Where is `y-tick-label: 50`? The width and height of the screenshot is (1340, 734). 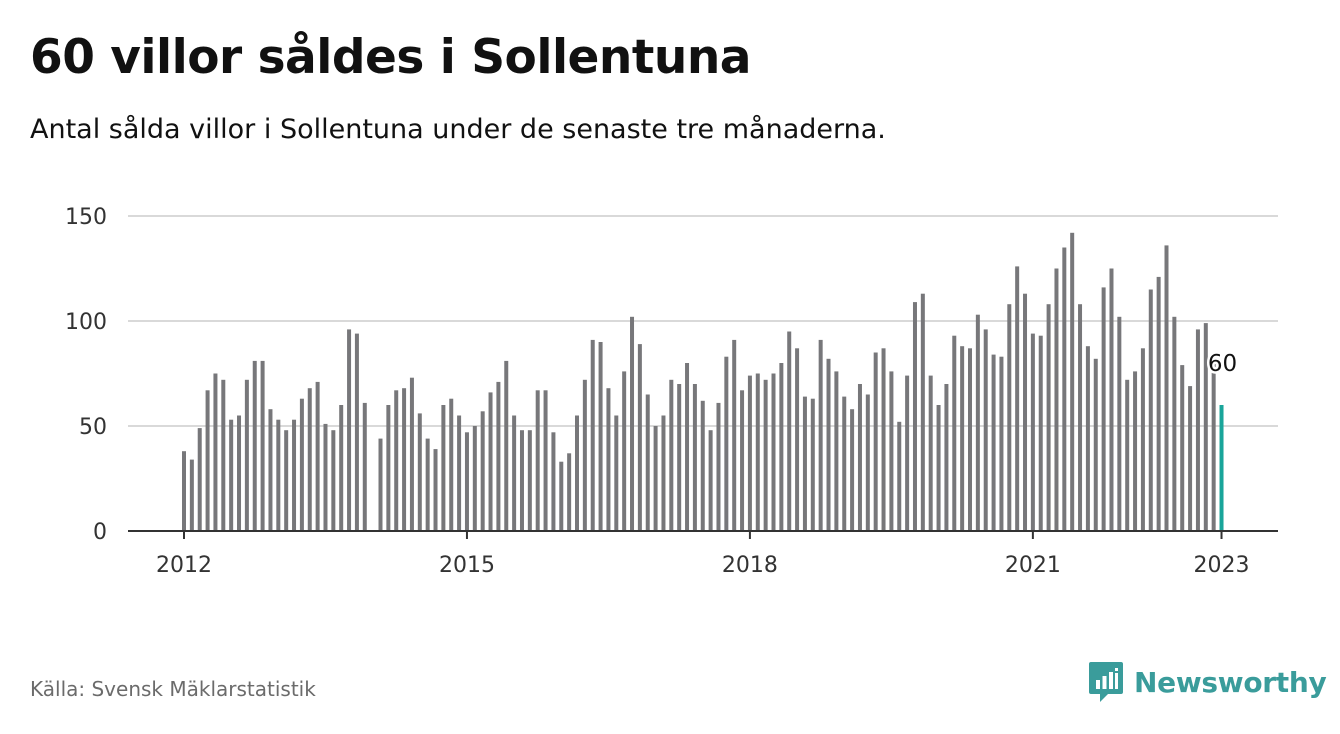 y-tick-label: 50 is located at coordinates (93, 427).